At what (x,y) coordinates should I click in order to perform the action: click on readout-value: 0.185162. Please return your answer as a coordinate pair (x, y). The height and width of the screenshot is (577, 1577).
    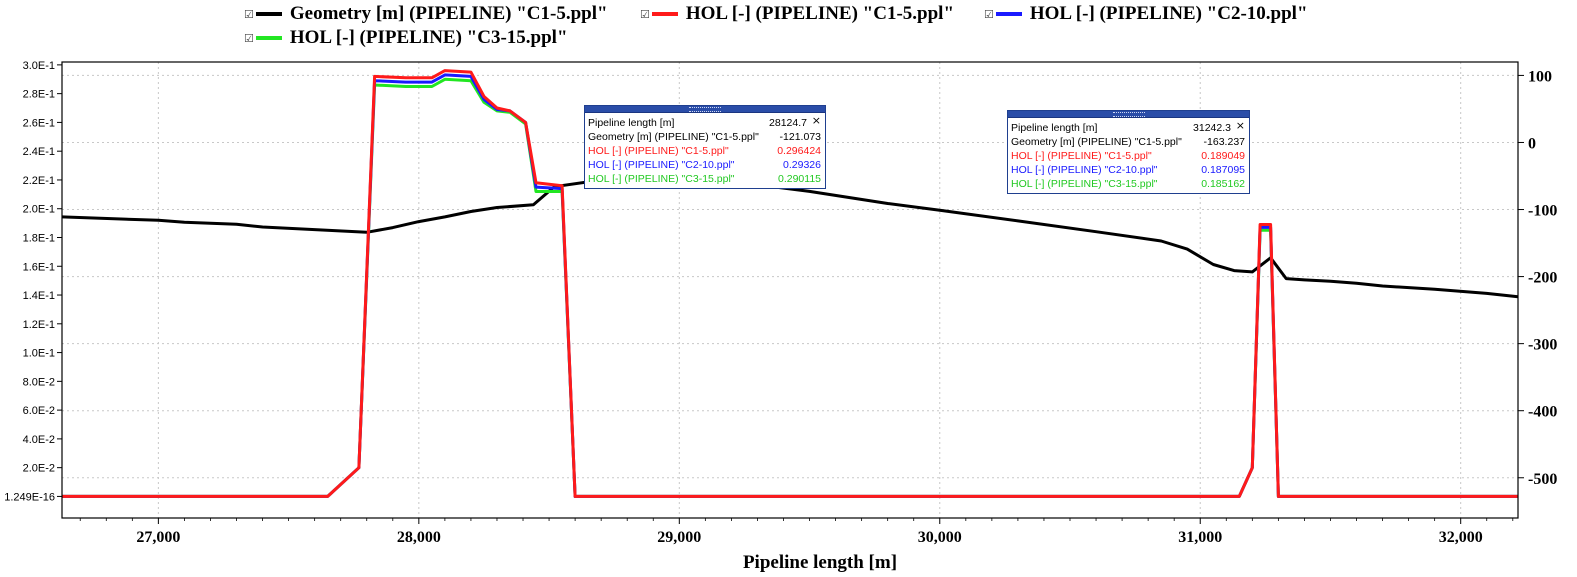
    Looking at the image, I should click on (1223, 184).